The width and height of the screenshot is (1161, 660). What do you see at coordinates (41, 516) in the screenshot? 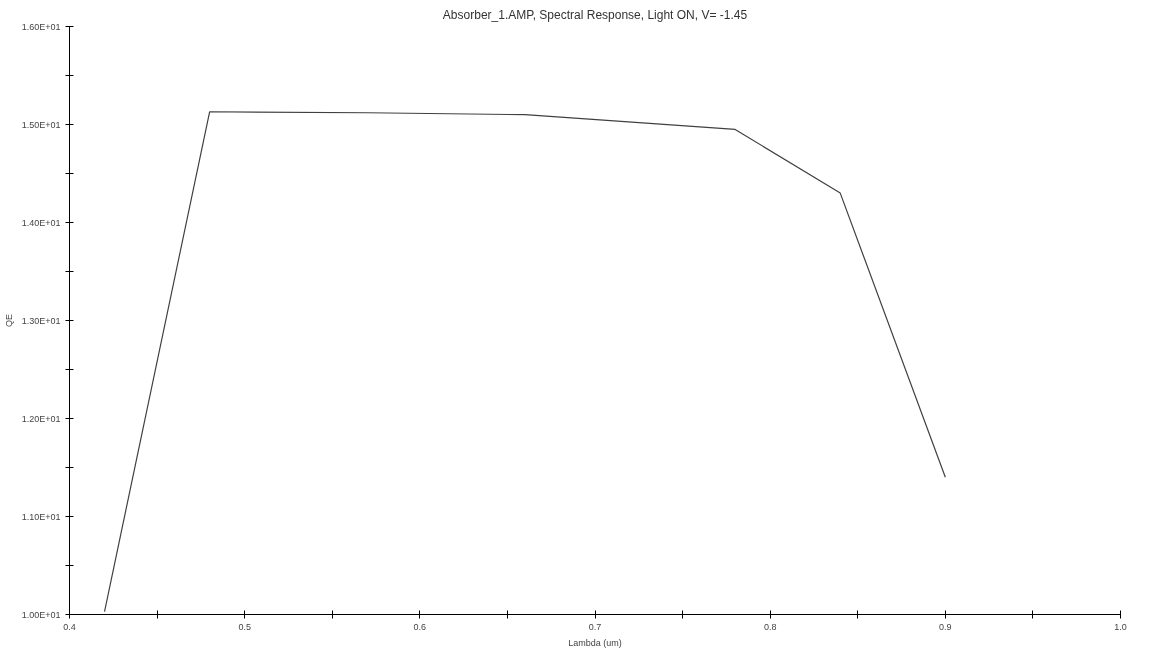
I see `y-tick-label: 1.10E+01` at bounding box center [41, 516].